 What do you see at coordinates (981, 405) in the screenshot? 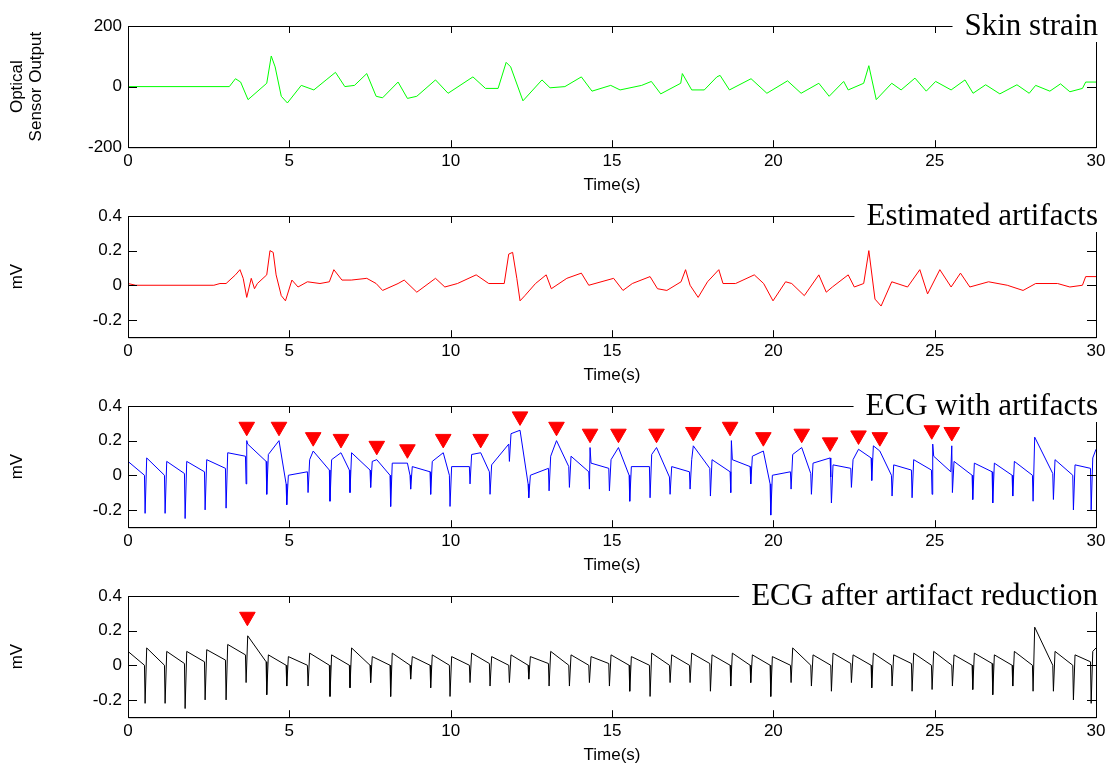
I see `chart-title: ECG with artifacts` at bounding box center [981, 405].